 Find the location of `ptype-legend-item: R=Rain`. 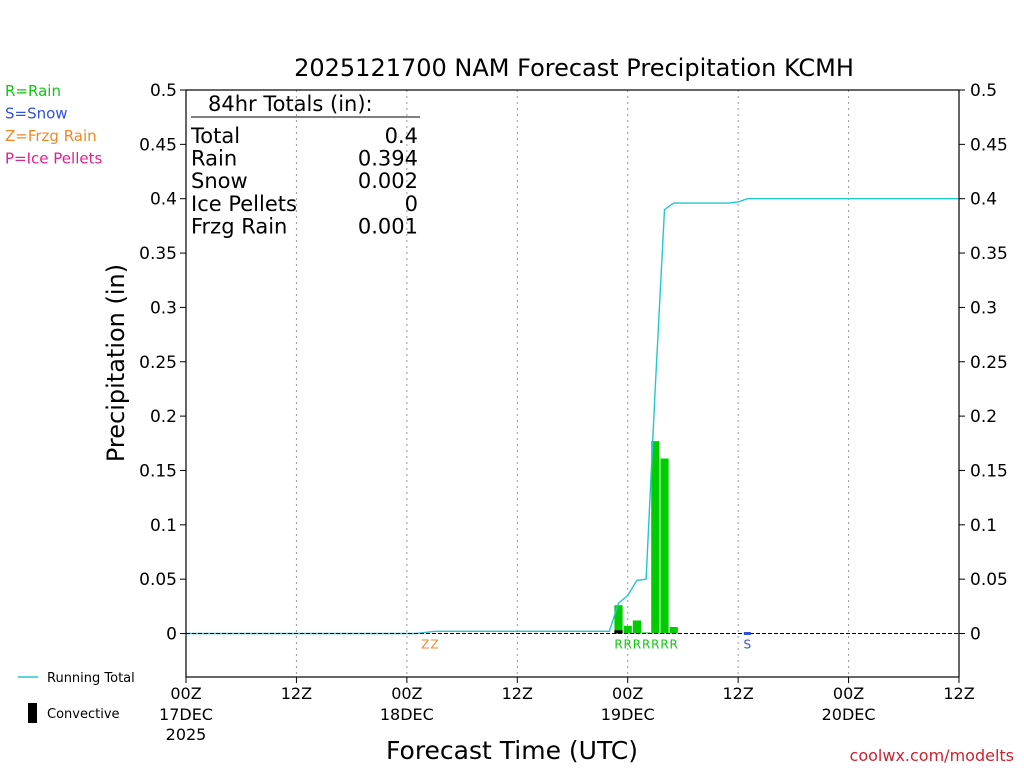

ptype-legend-item: R=Rain is located at coordinates (33, 91).